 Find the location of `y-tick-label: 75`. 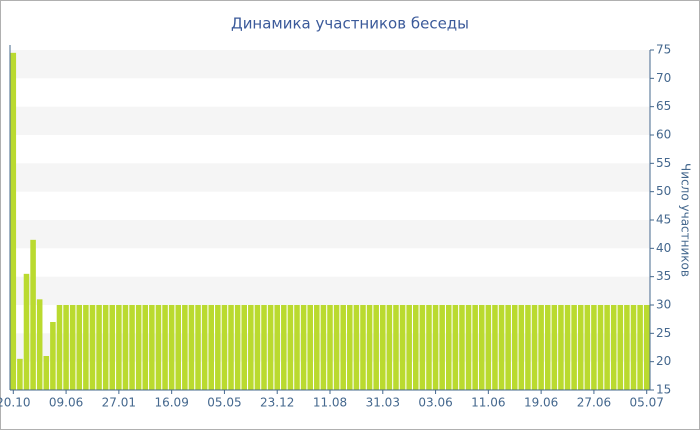

y-tick-label: 75 is located at coordinates (663, 50).